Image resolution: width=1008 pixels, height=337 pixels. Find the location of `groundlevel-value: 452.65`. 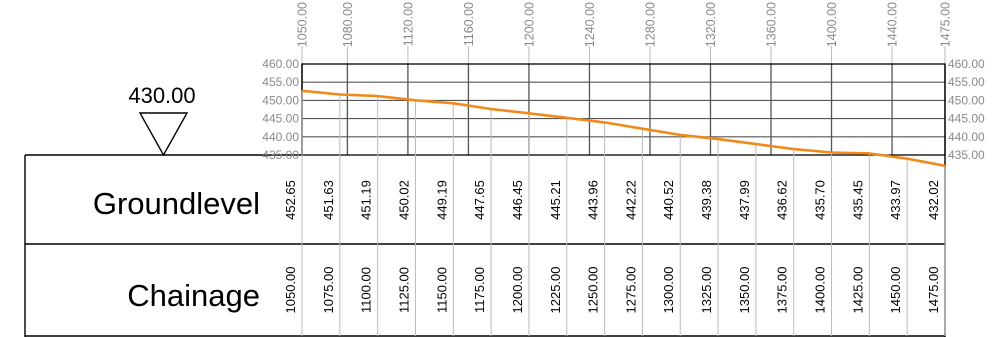

groundlevel-value: 452.65 is located at coordinates (290, 200).